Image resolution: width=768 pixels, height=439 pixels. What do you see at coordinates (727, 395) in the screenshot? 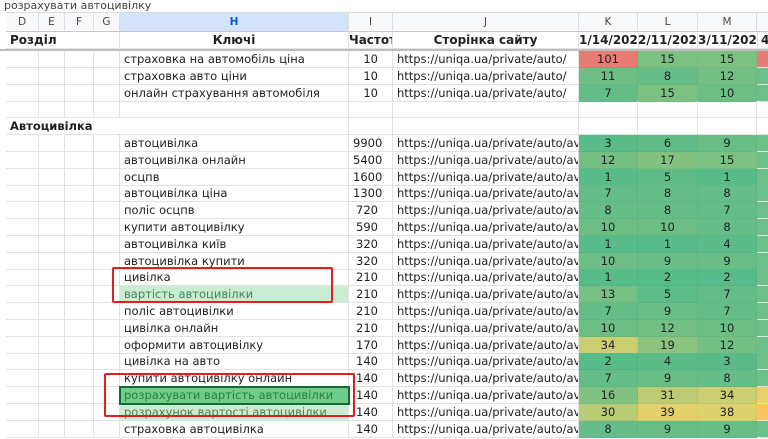
I see `position-cell: 34` at bounding box center [727, 395].